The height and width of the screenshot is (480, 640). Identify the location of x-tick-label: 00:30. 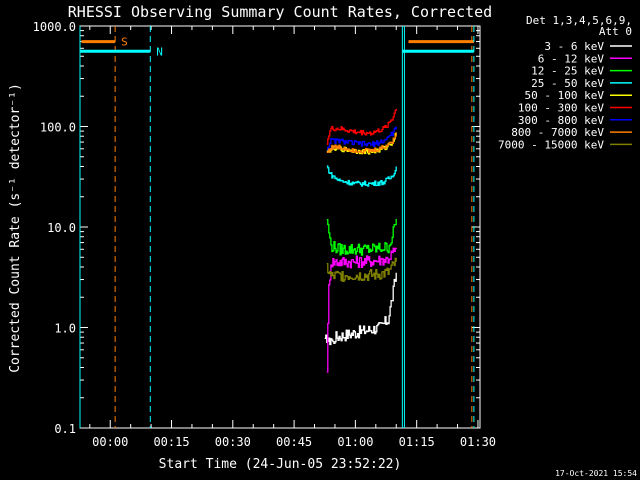
(233, 442).